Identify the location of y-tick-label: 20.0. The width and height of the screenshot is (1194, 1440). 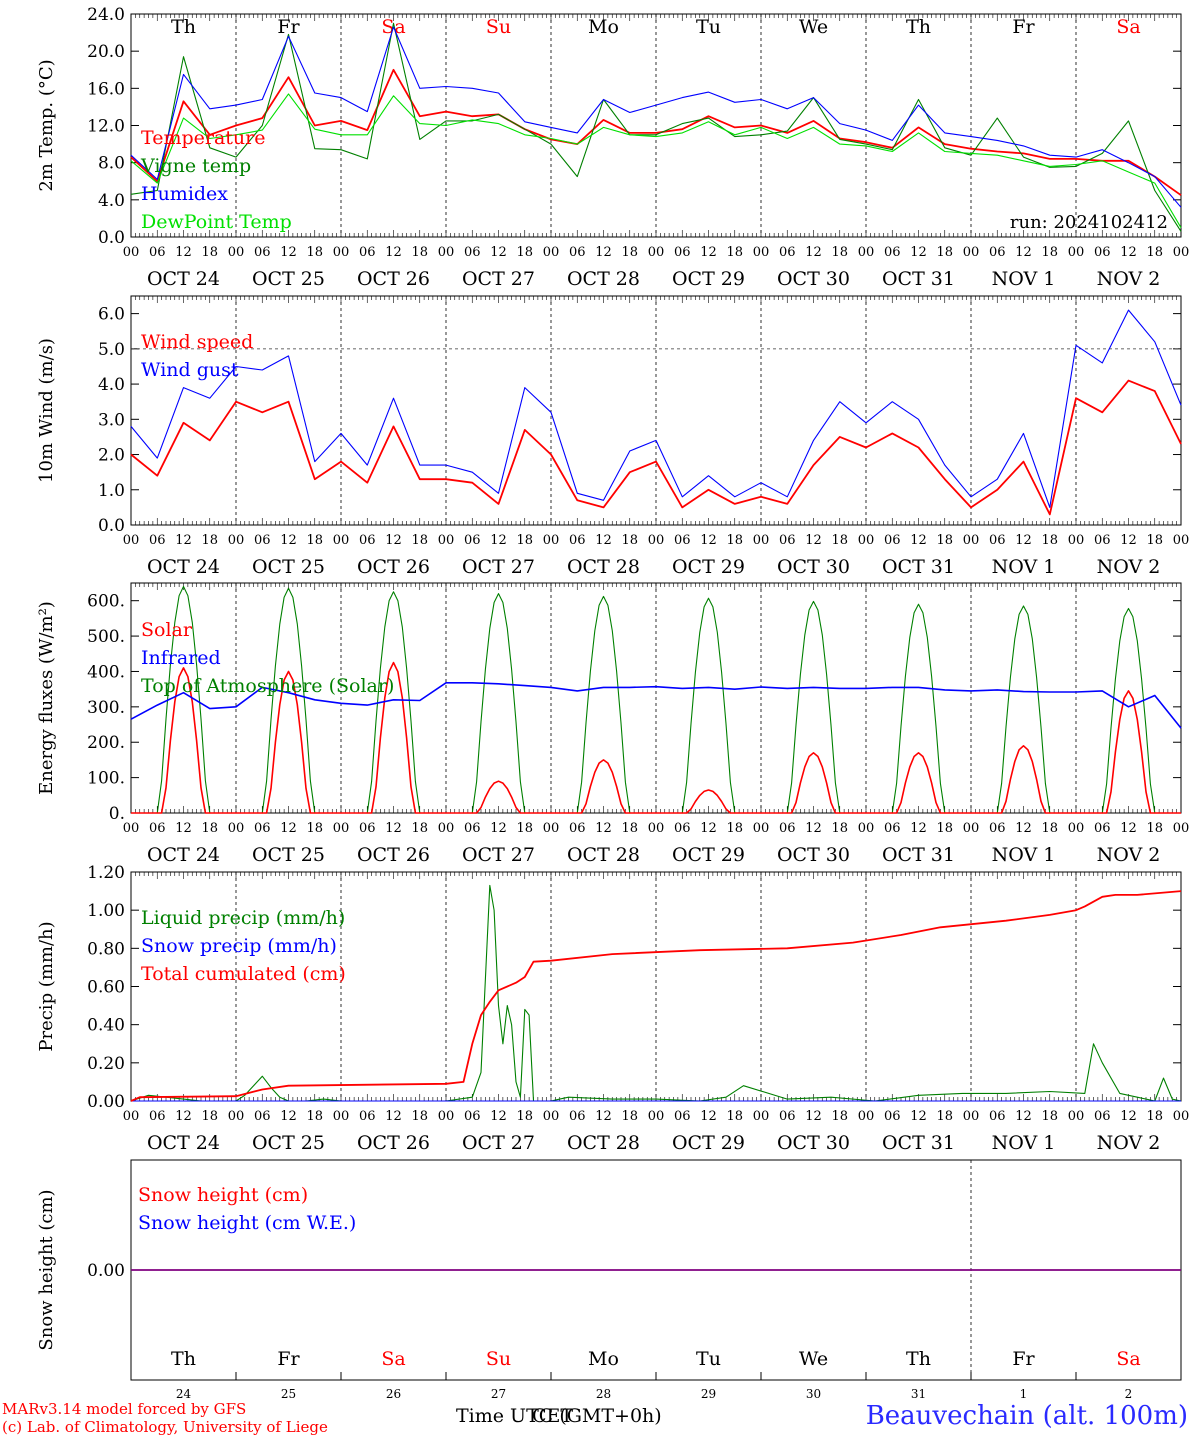
(106, 52).